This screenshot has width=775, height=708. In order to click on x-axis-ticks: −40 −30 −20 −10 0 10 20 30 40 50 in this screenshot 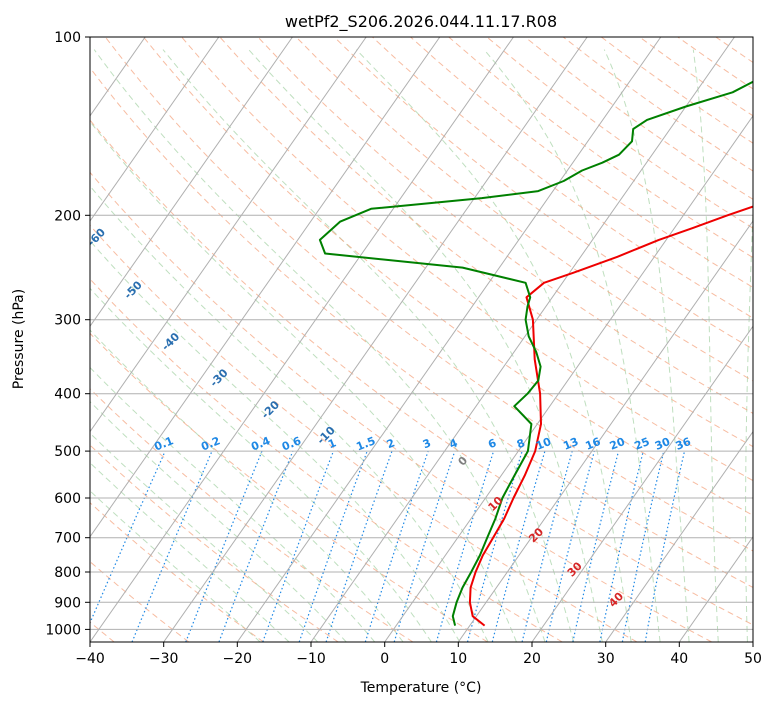, I will do `click(418, 654)`.